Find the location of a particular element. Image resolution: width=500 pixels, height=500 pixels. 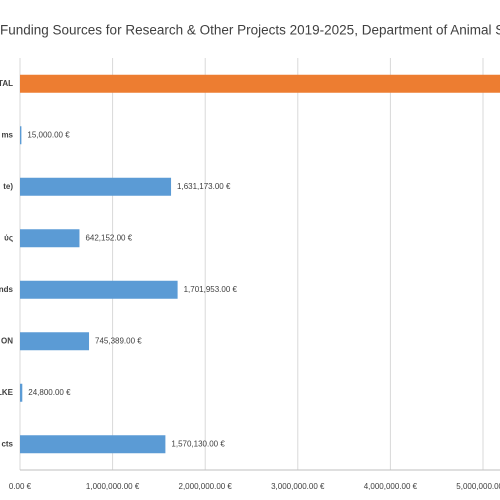

value-label: 15,000.00 € is located at coordinates (48, 134).